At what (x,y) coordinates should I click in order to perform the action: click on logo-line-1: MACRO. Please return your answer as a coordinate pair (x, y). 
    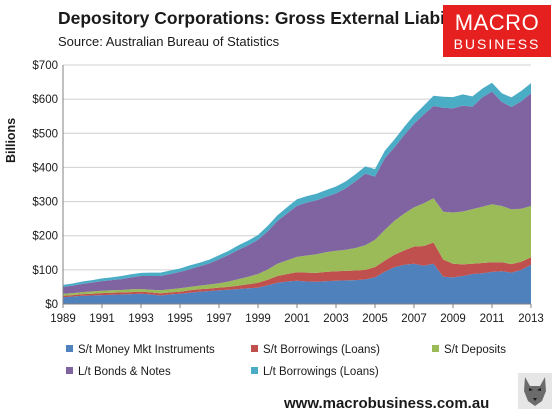
    Looking at the image, I should click on (497, 22).